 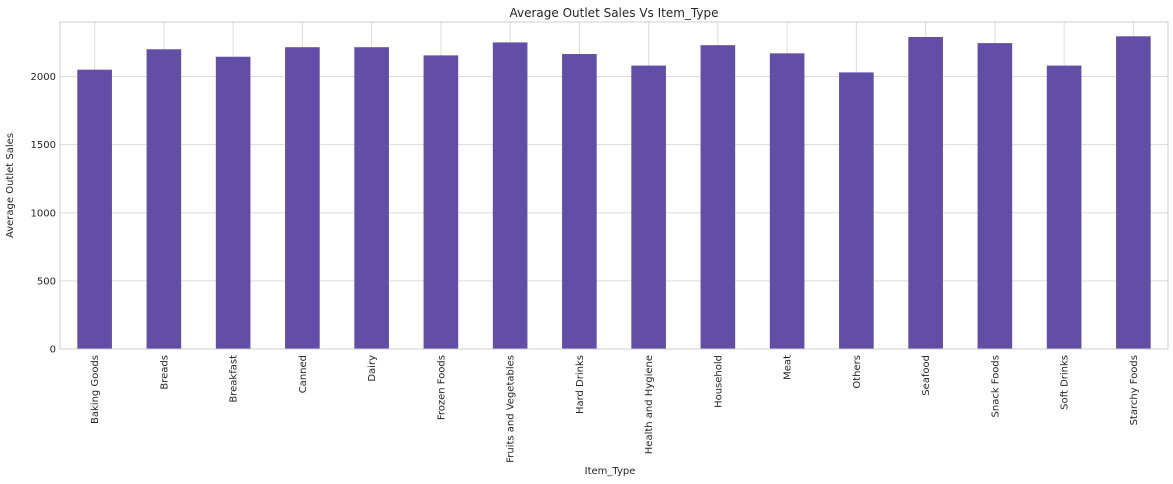 What do you see at coordinates (649, 404) in the screenshot?
I see `x-tick-label: Health and Hygiene` at bounding box center [649, 404].